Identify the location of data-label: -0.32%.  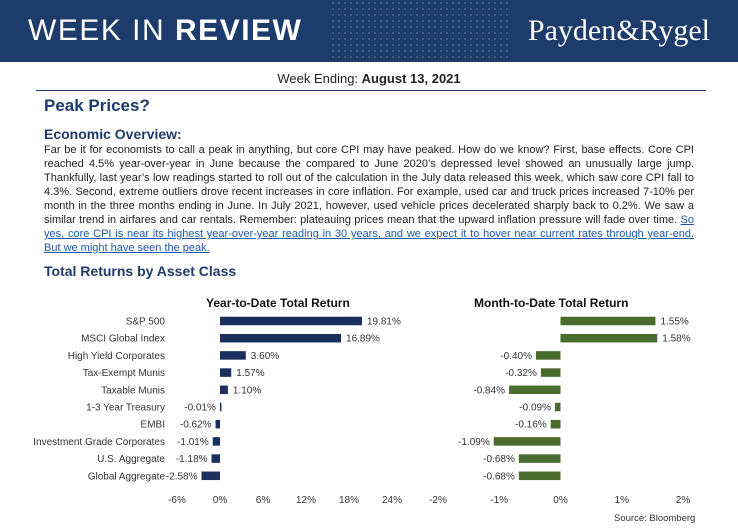
(521, 373).